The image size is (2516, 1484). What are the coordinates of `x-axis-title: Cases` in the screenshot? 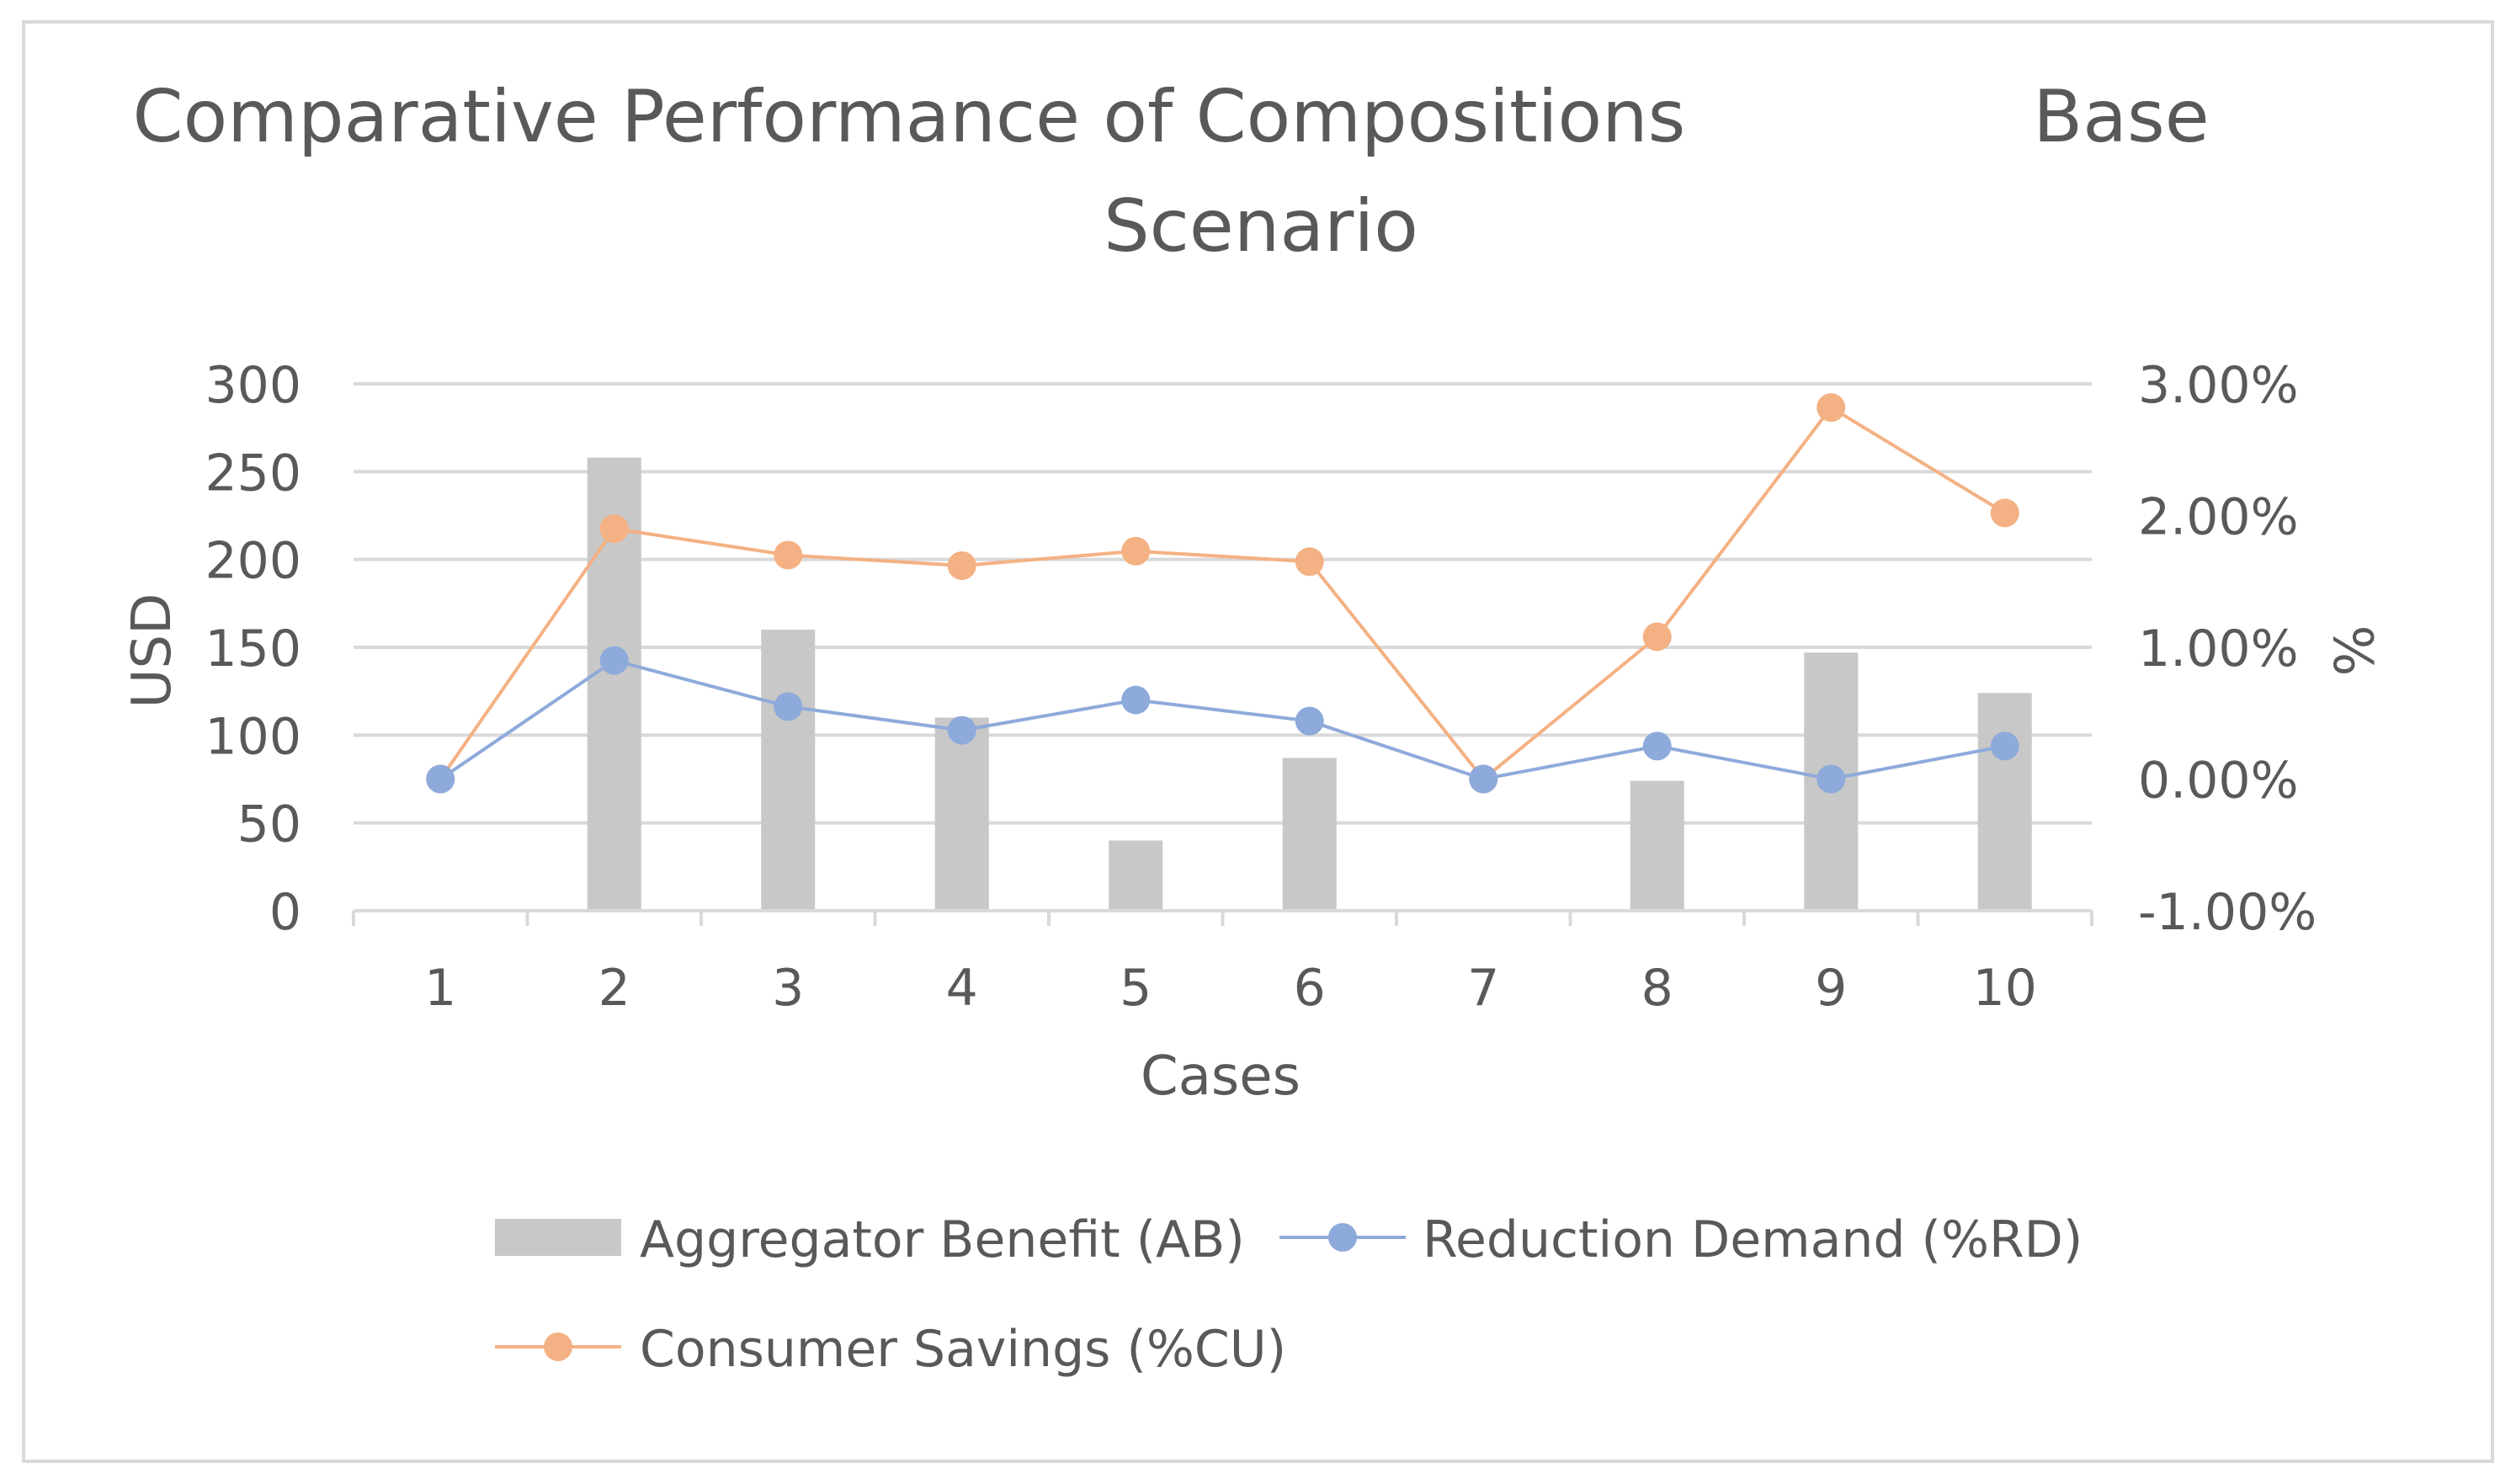 It's located at (1221, 1076).